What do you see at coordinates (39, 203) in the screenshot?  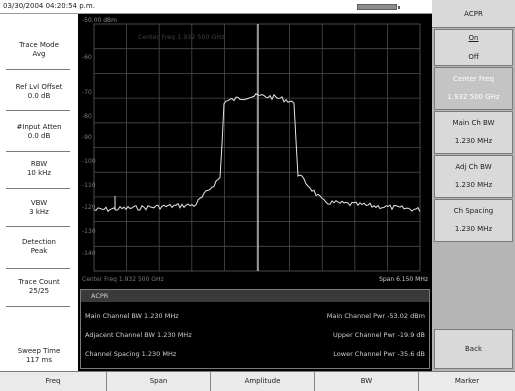 I see `setting-label: VBW` at bounding box center [39, 203].